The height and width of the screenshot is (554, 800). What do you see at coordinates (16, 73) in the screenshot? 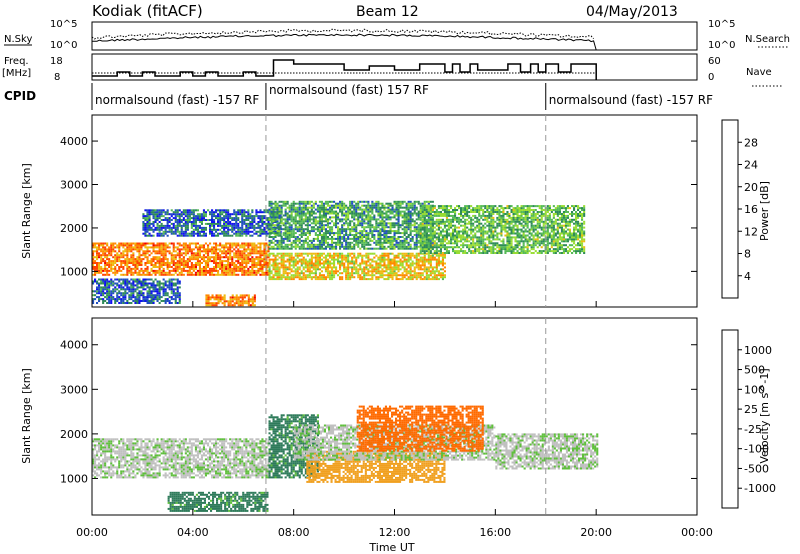
I see `freq-unit-label: [MHz]` at bounding box center [16, 73].